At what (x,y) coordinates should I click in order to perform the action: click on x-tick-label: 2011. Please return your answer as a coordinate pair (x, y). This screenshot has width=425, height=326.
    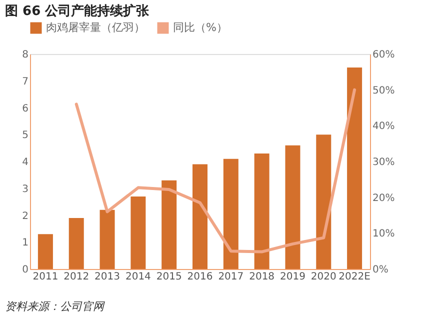
    Looking at the image, I should click on (45, 277).